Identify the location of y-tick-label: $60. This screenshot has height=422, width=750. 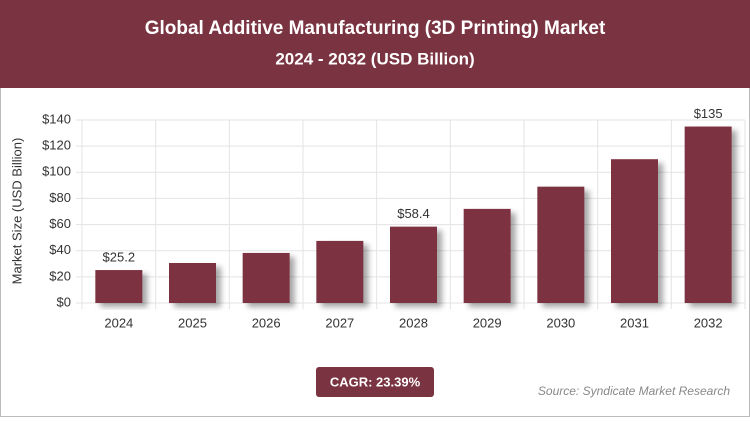
(60, 223).